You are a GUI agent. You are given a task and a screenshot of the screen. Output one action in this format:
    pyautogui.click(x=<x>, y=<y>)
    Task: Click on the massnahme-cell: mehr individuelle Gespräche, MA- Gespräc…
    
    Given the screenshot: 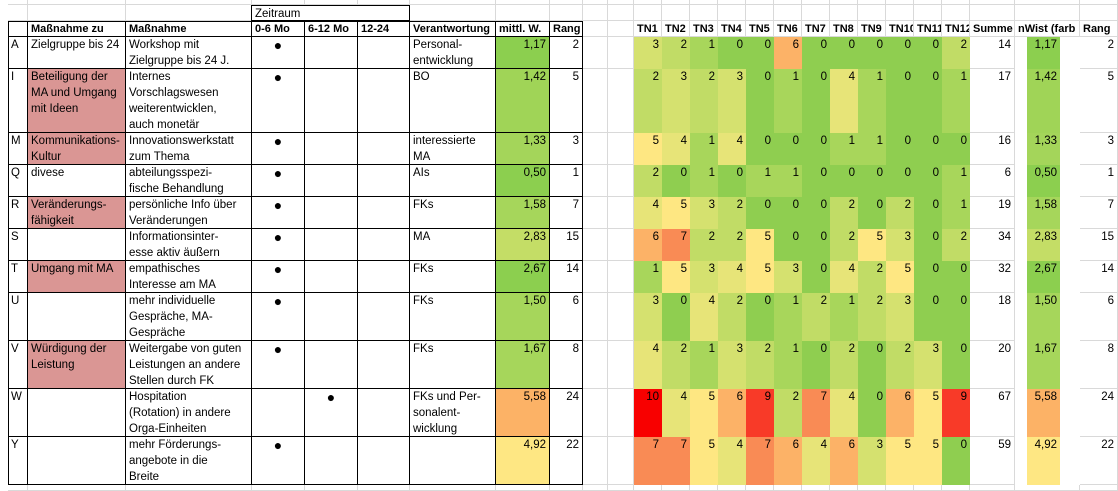 What is the action you would take?
    pyautogui.click(x=189, y=317)
    